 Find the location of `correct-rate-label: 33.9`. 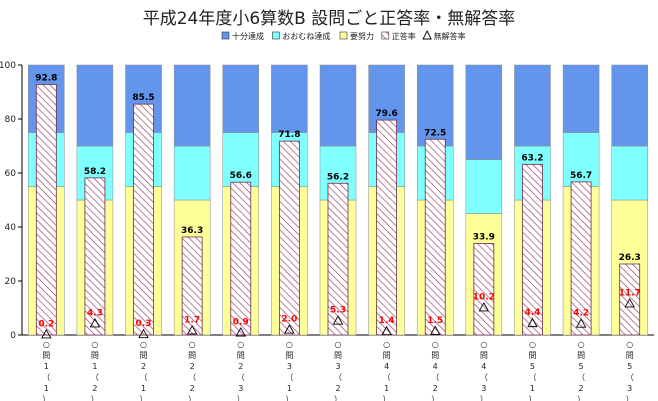

correct-rate-label: 33.9 is located at coordinates (484, 237).